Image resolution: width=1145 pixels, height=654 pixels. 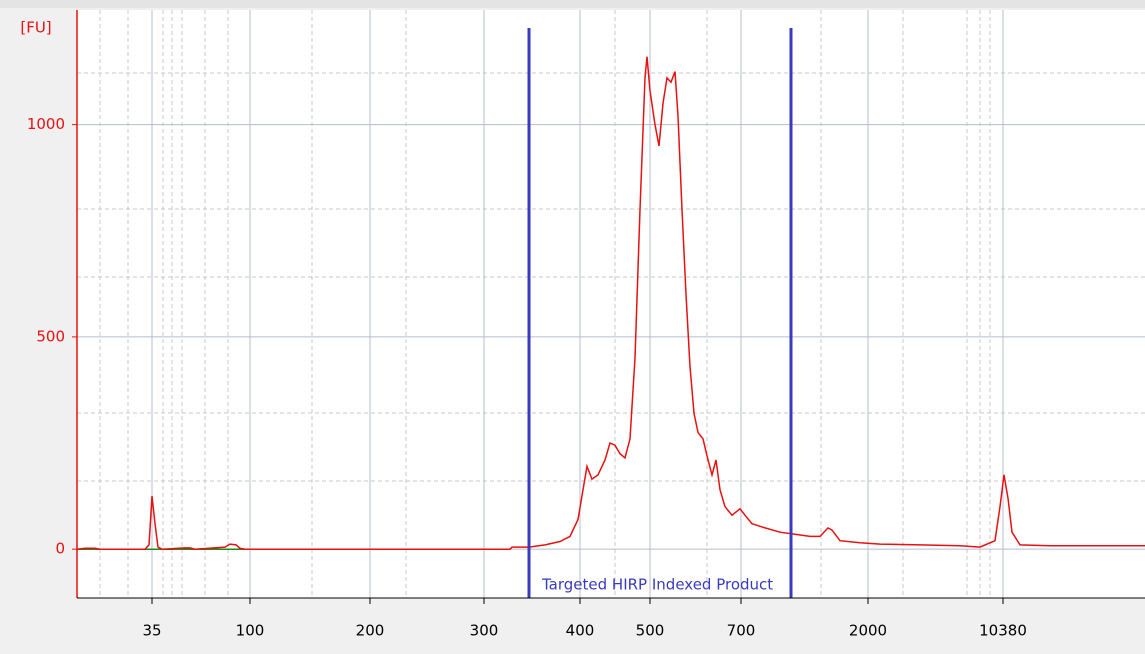 What do you see at coordinates (650, 631) in the screenshot?
I see `x-tick-label: 500` at bounding box center [650, 631].